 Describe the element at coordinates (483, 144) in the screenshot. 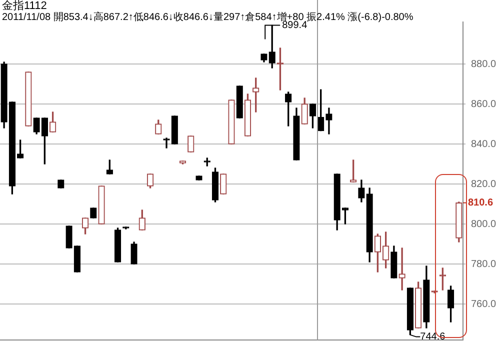

I see `y-tick-label: 840.0` at that location.